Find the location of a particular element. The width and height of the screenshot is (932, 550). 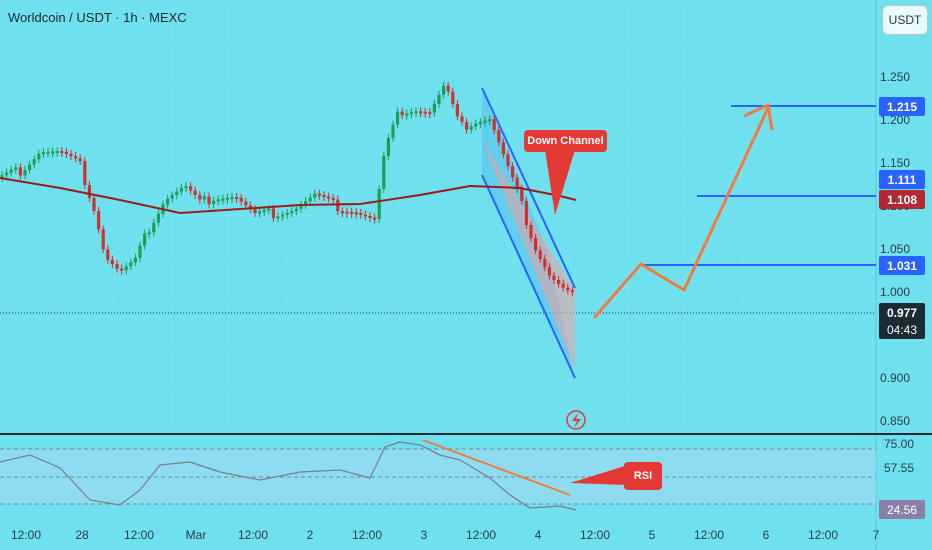

channel-lower-line is located at coordinates (528, 276).